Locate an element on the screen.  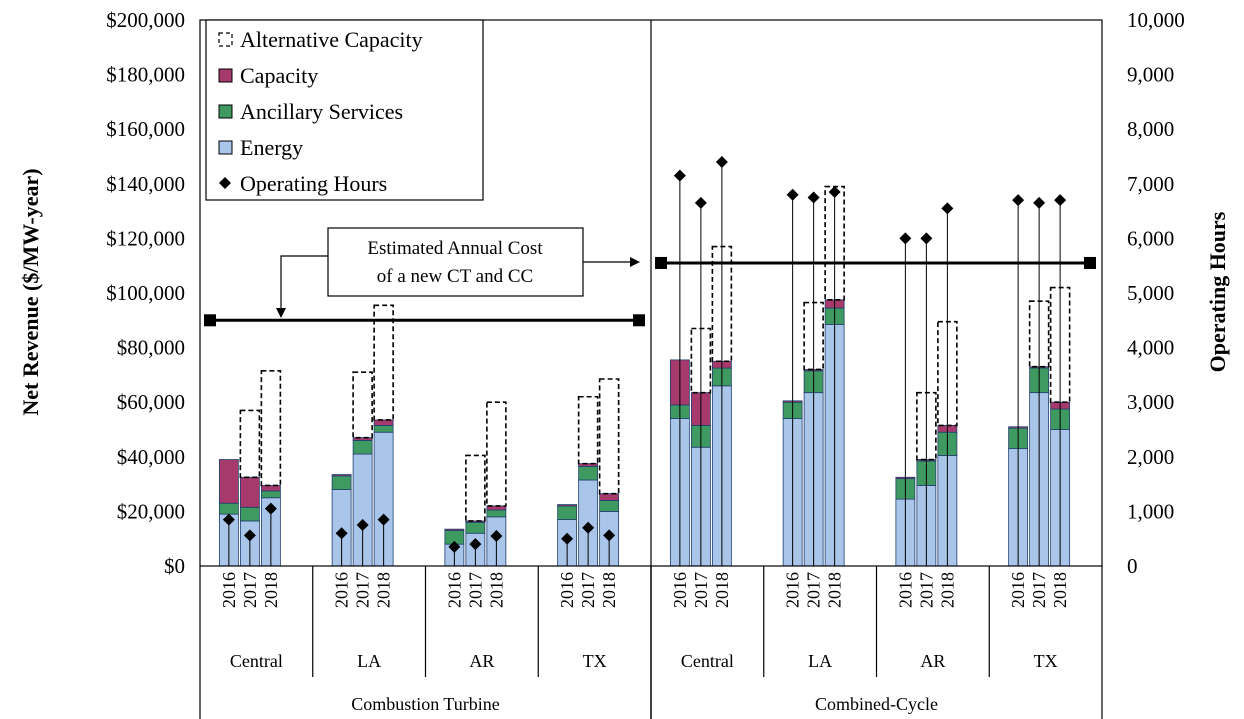
y-right-tick-label: 2,000 is located at coordinates (1150, 457).